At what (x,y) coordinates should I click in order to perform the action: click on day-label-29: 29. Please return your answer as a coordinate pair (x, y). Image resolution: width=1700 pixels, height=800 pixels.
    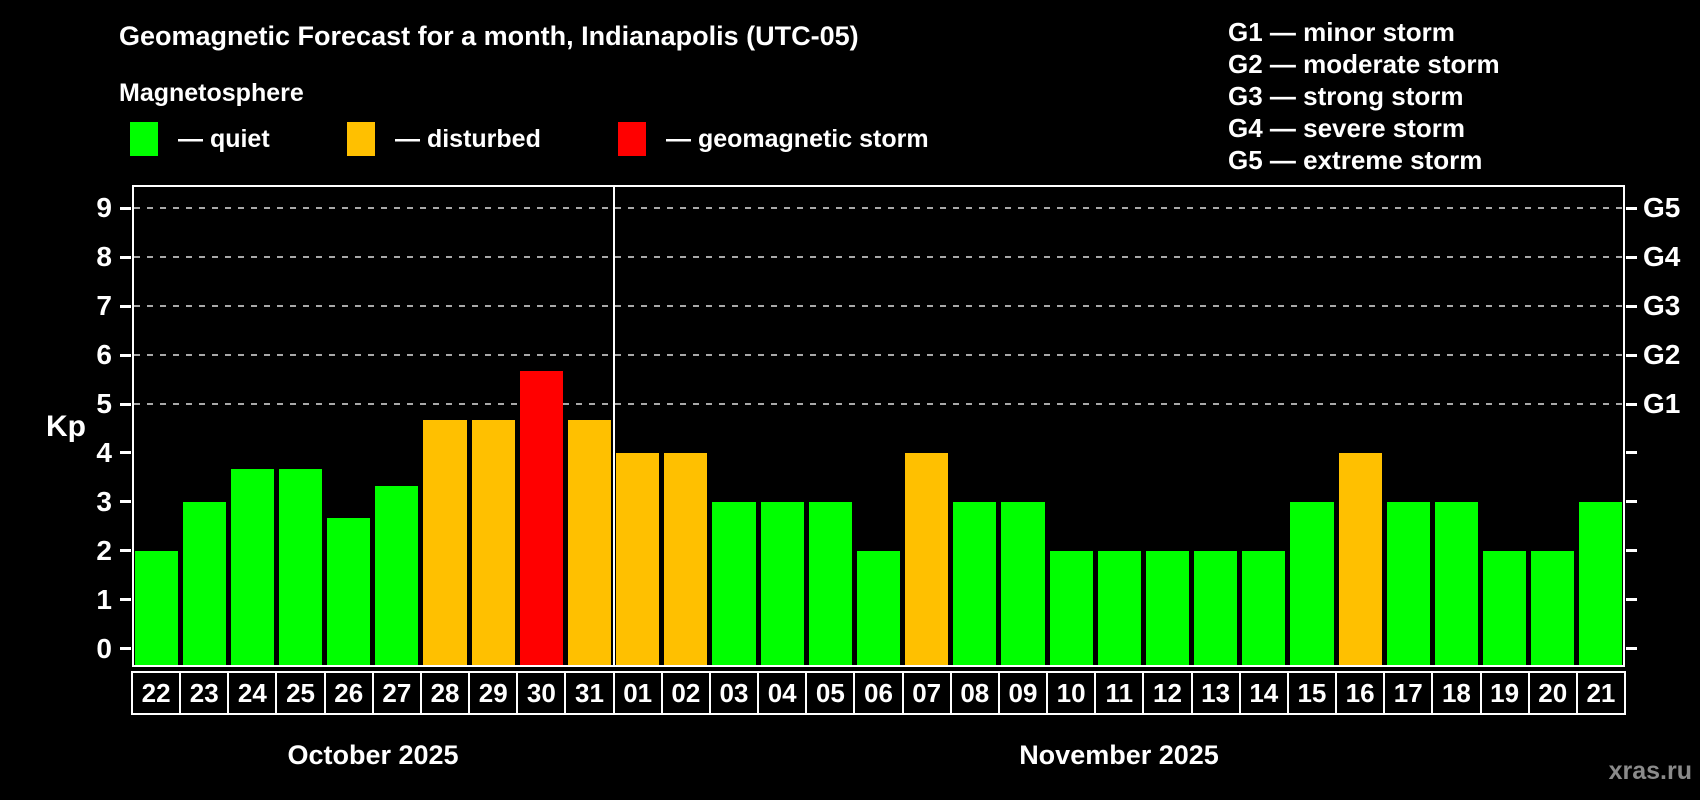
    Looking at the image, I should click on (493, 693).